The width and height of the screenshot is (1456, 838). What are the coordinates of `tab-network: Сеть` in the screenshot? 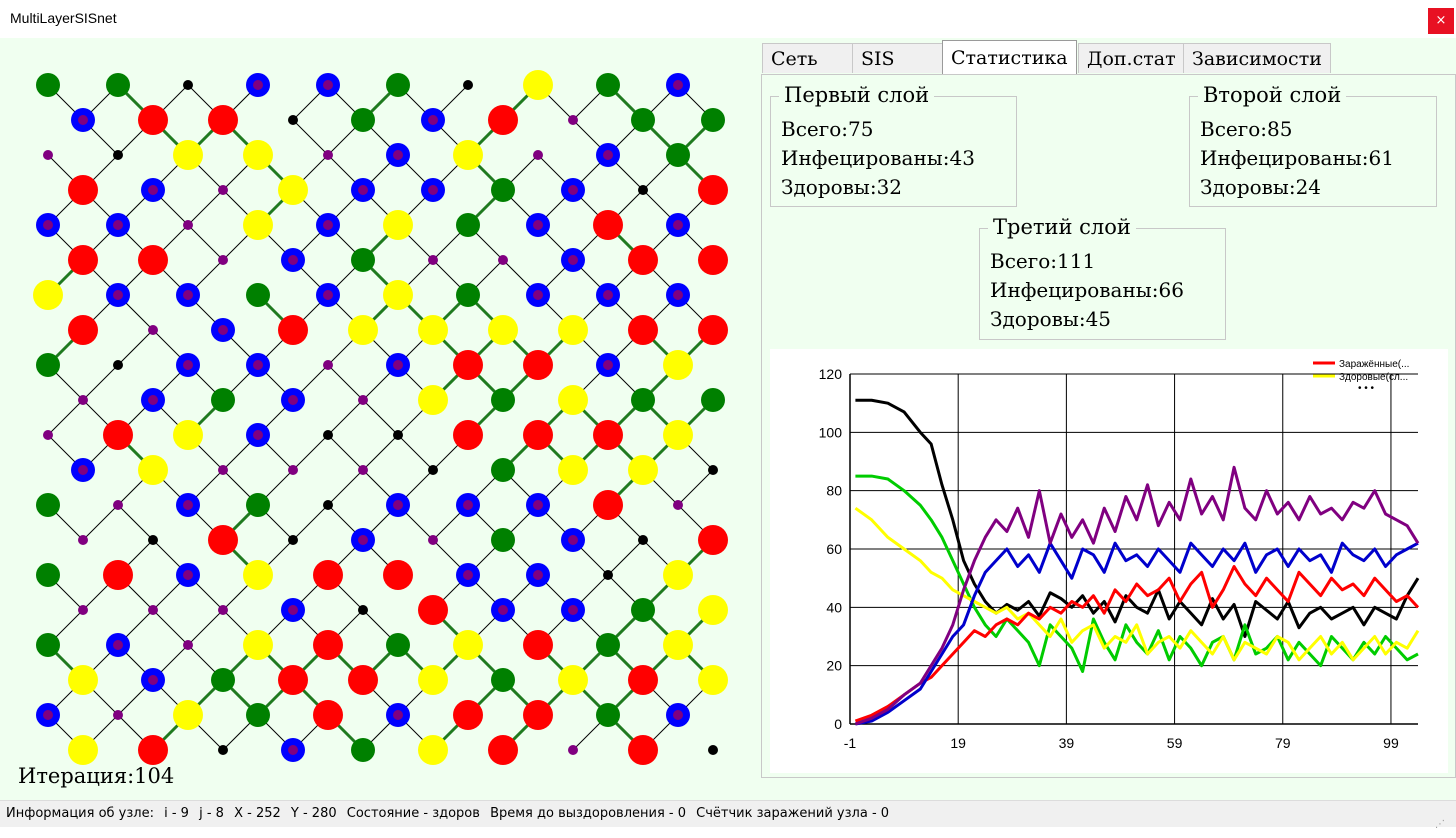 It's located at (807, 58).